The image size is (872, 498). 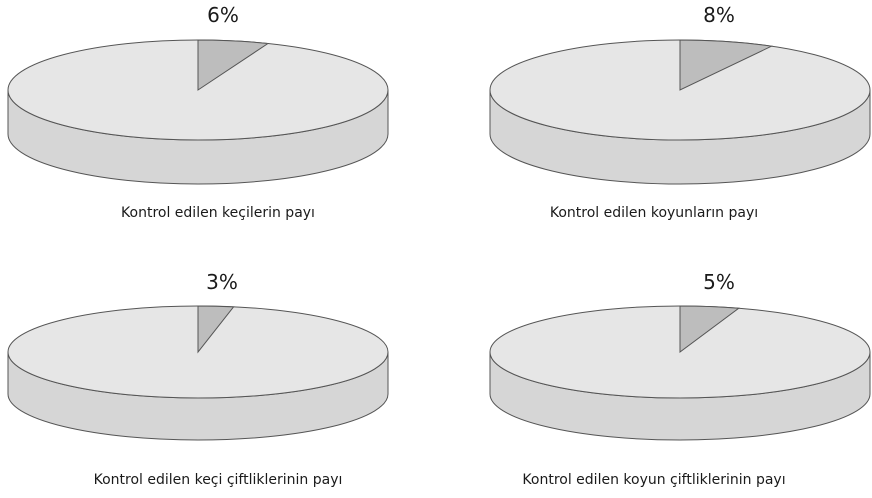 I want to click on data-label-goats: 6%, so click(x=223, y=15).